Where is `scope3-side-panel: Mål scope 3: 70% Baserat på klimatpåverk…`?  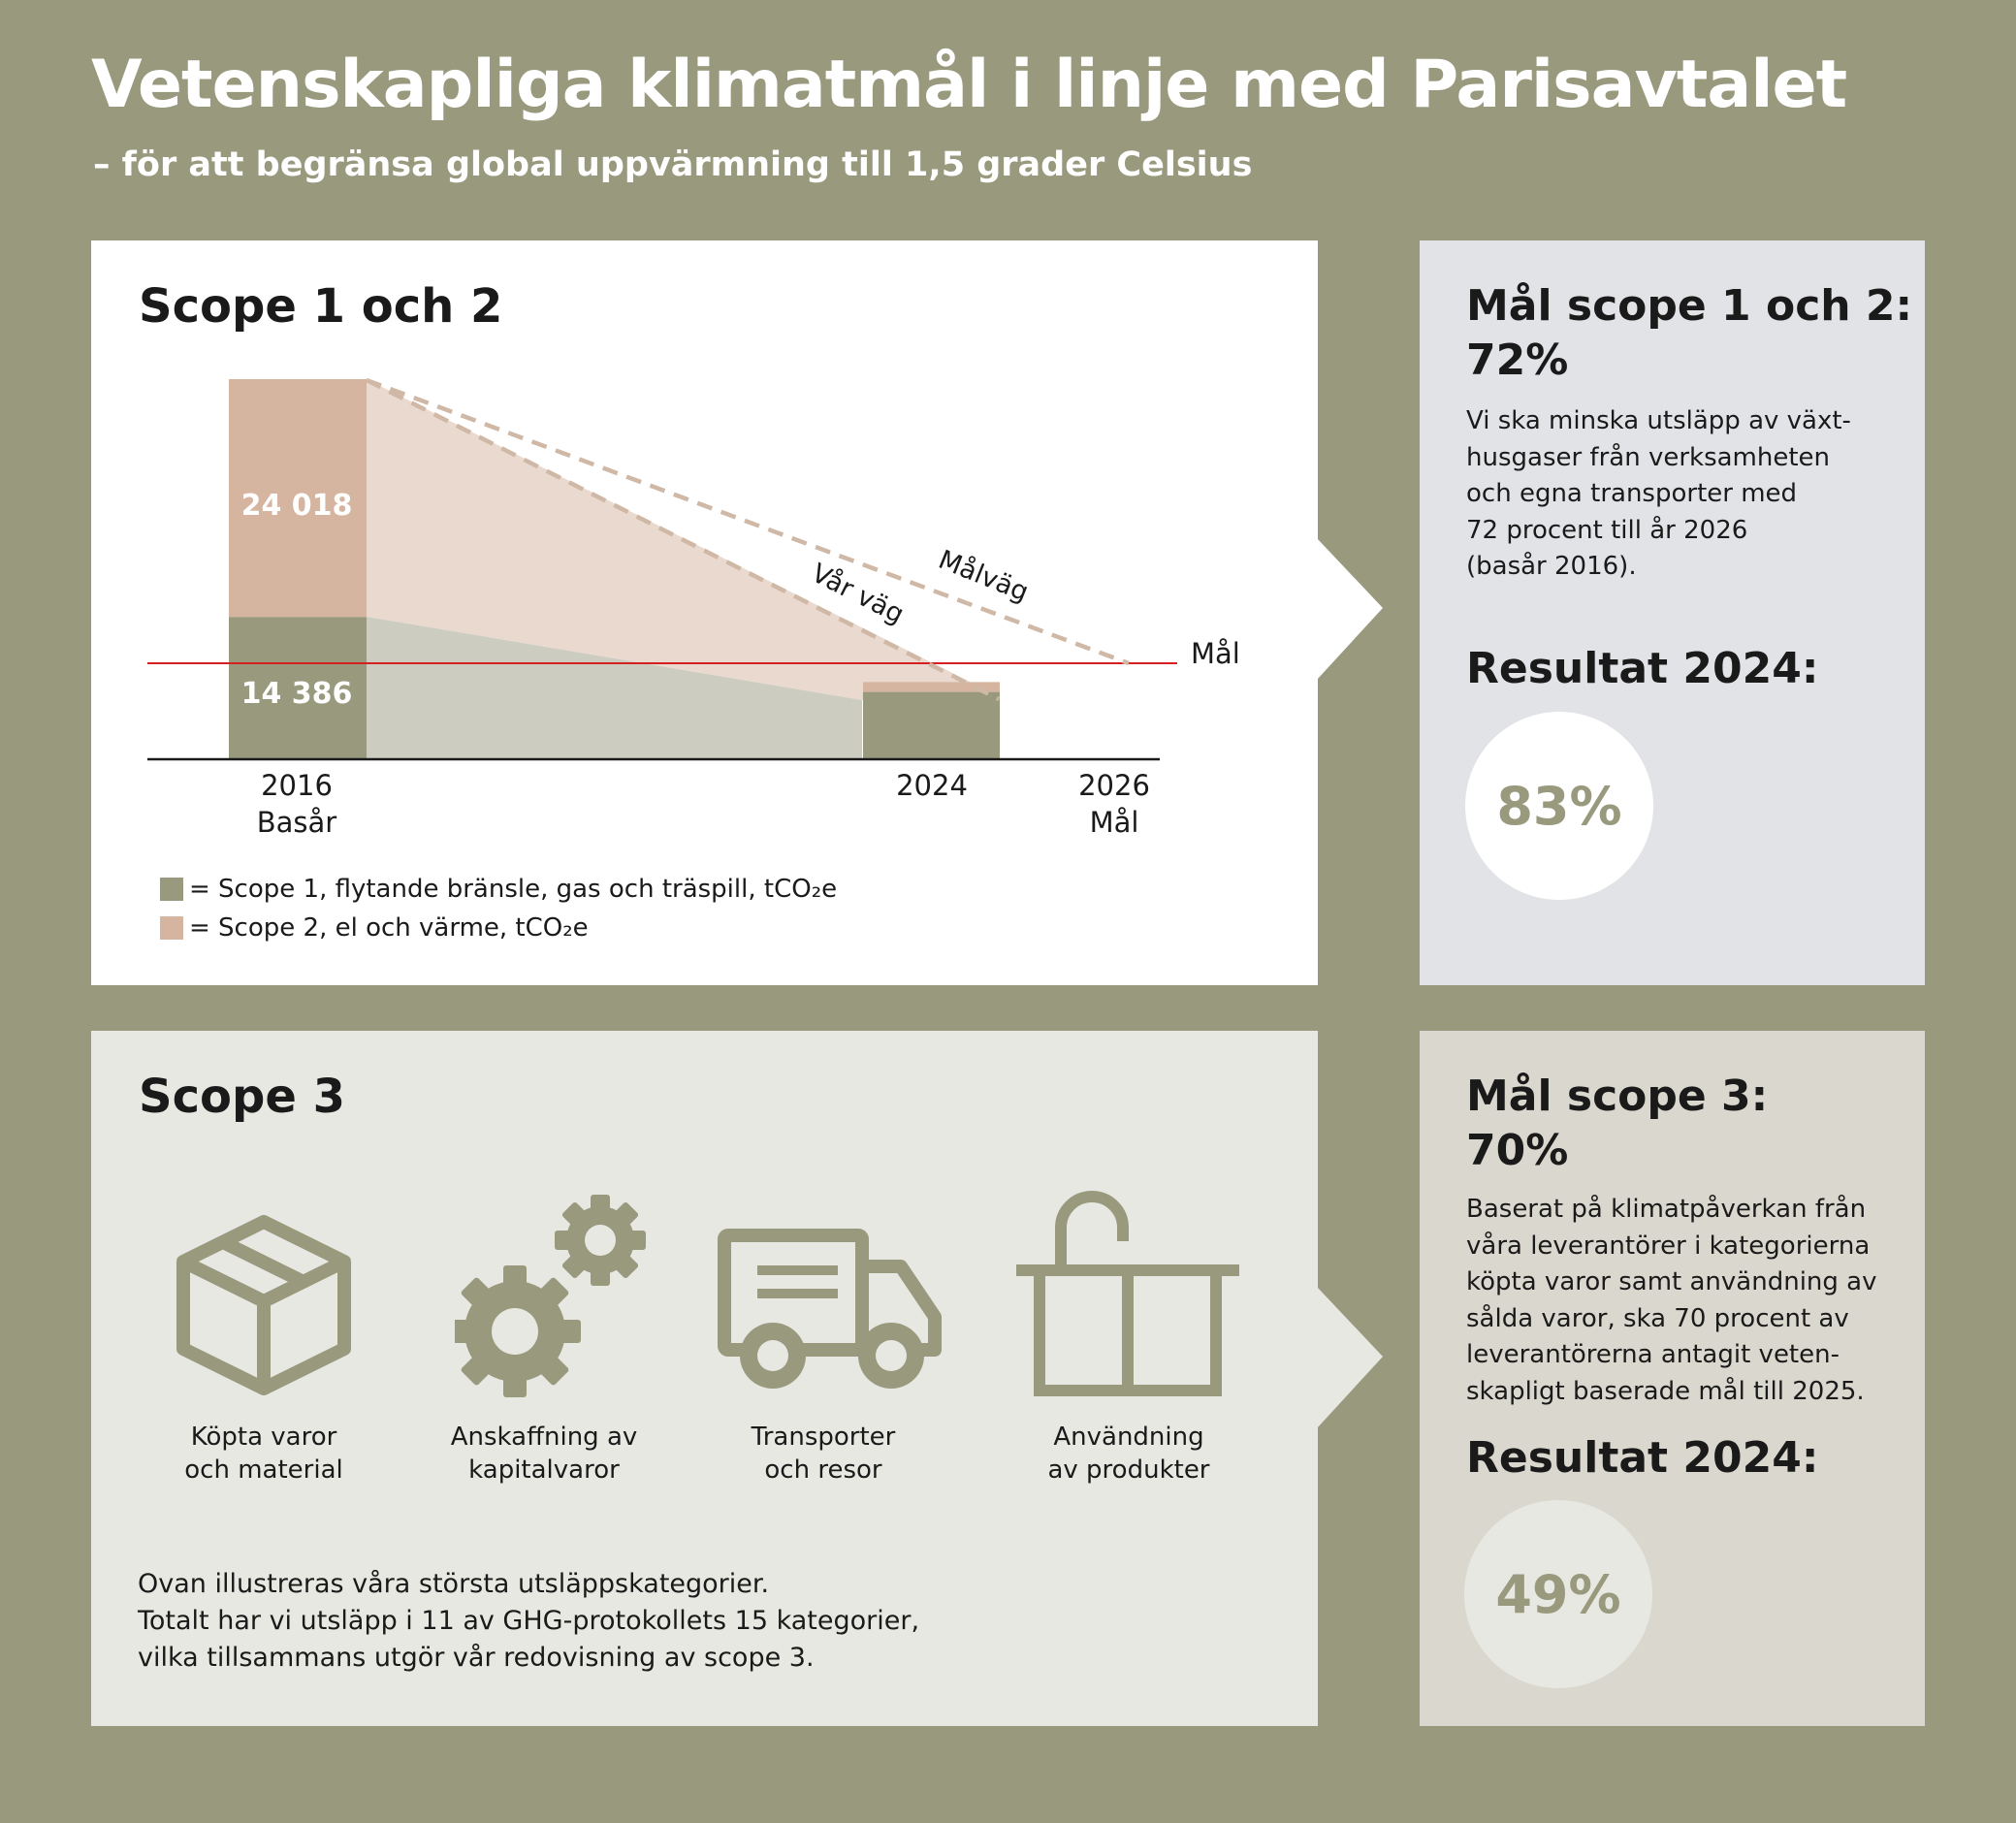 scope3-side-panel: Mål scope 3: 70% Baserat på klimatpåverk… is located at coordinates (1672, 1378).